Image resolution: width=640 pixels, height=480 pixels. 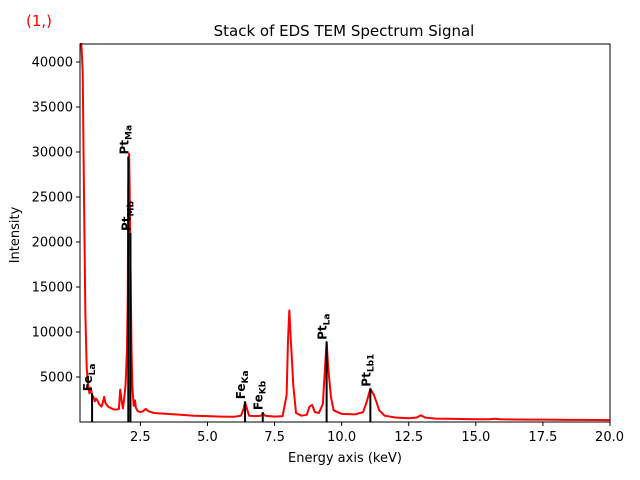 I want to click on y-tick-label: 25000, so click(x=52, y=198).